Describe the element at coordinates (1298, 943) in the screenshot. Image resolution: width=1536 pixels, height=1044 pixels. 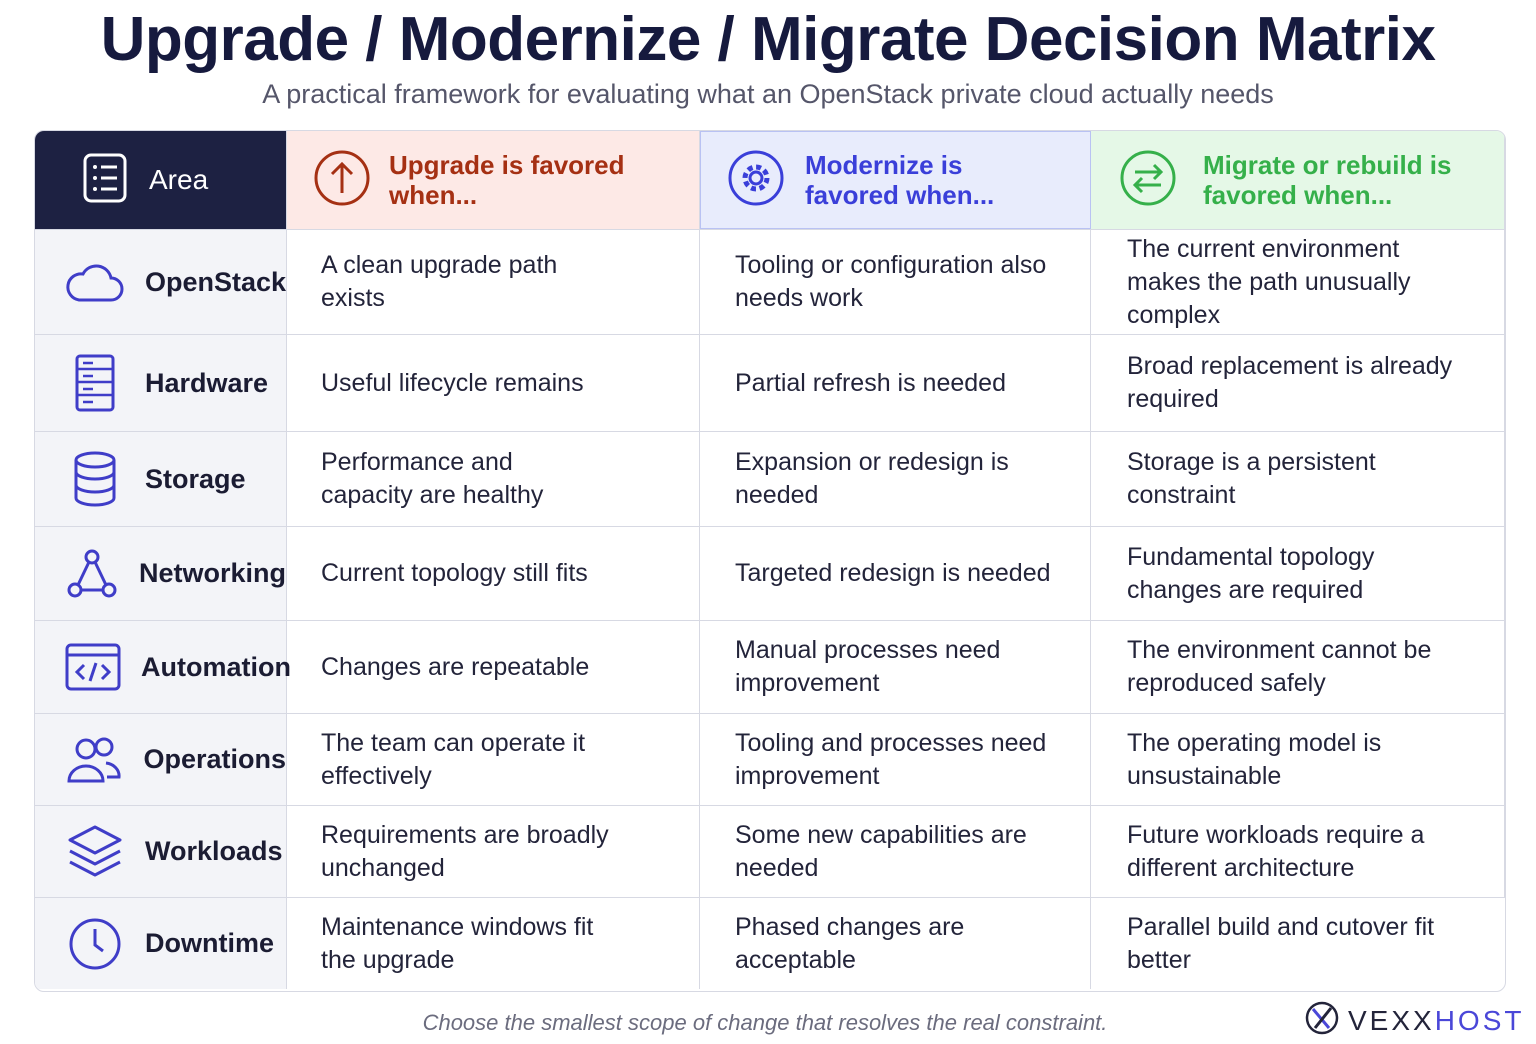
I see `migrate-cell: Parallel build and cutover fit better` at that location.